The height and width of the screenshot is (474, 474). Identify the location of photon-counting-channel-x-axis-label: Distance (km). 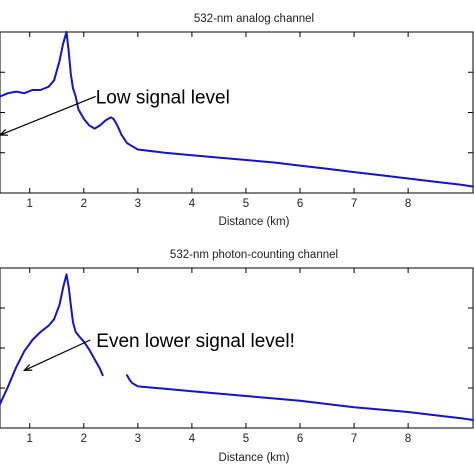
(254, 458).